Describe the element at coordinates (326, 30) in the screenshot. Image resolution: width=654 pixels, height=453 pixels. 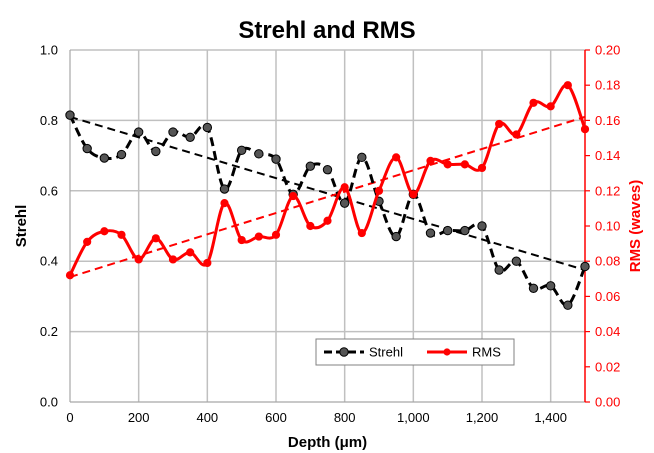
I see `chart-title: Strehl and RMS` at that location.